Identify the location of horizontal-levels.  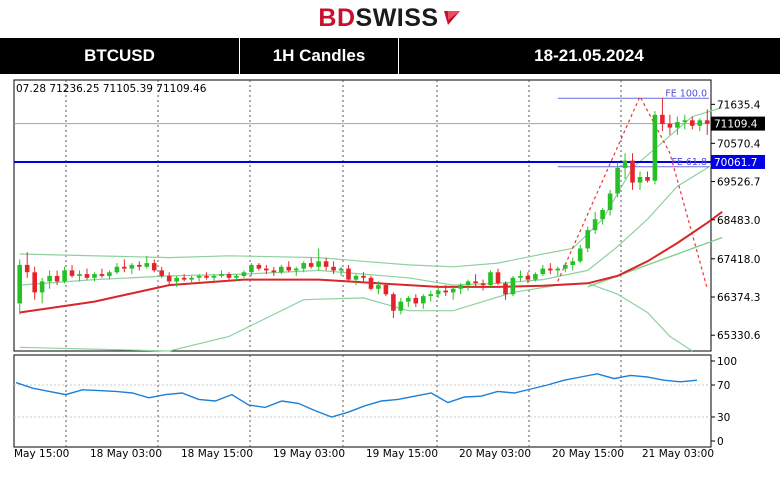
(362, 143).